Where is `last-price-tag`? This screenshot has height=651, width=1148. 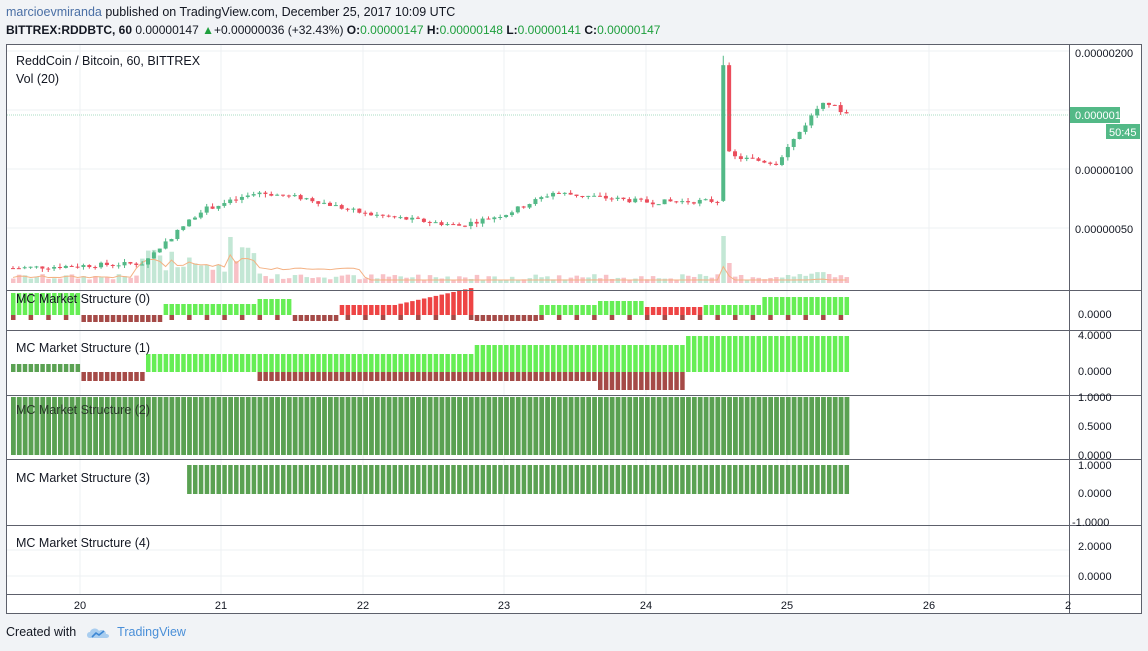 last-price-tag is located at coordinates (1095, 115).